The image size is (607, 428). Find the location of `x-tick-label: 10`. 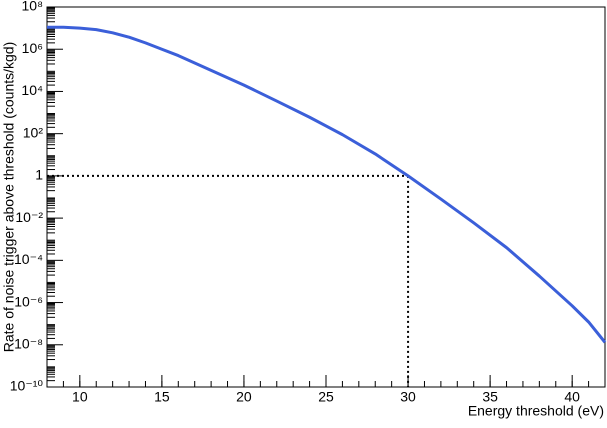

x-tick-label: 10 is located at coordinates (80, 397).